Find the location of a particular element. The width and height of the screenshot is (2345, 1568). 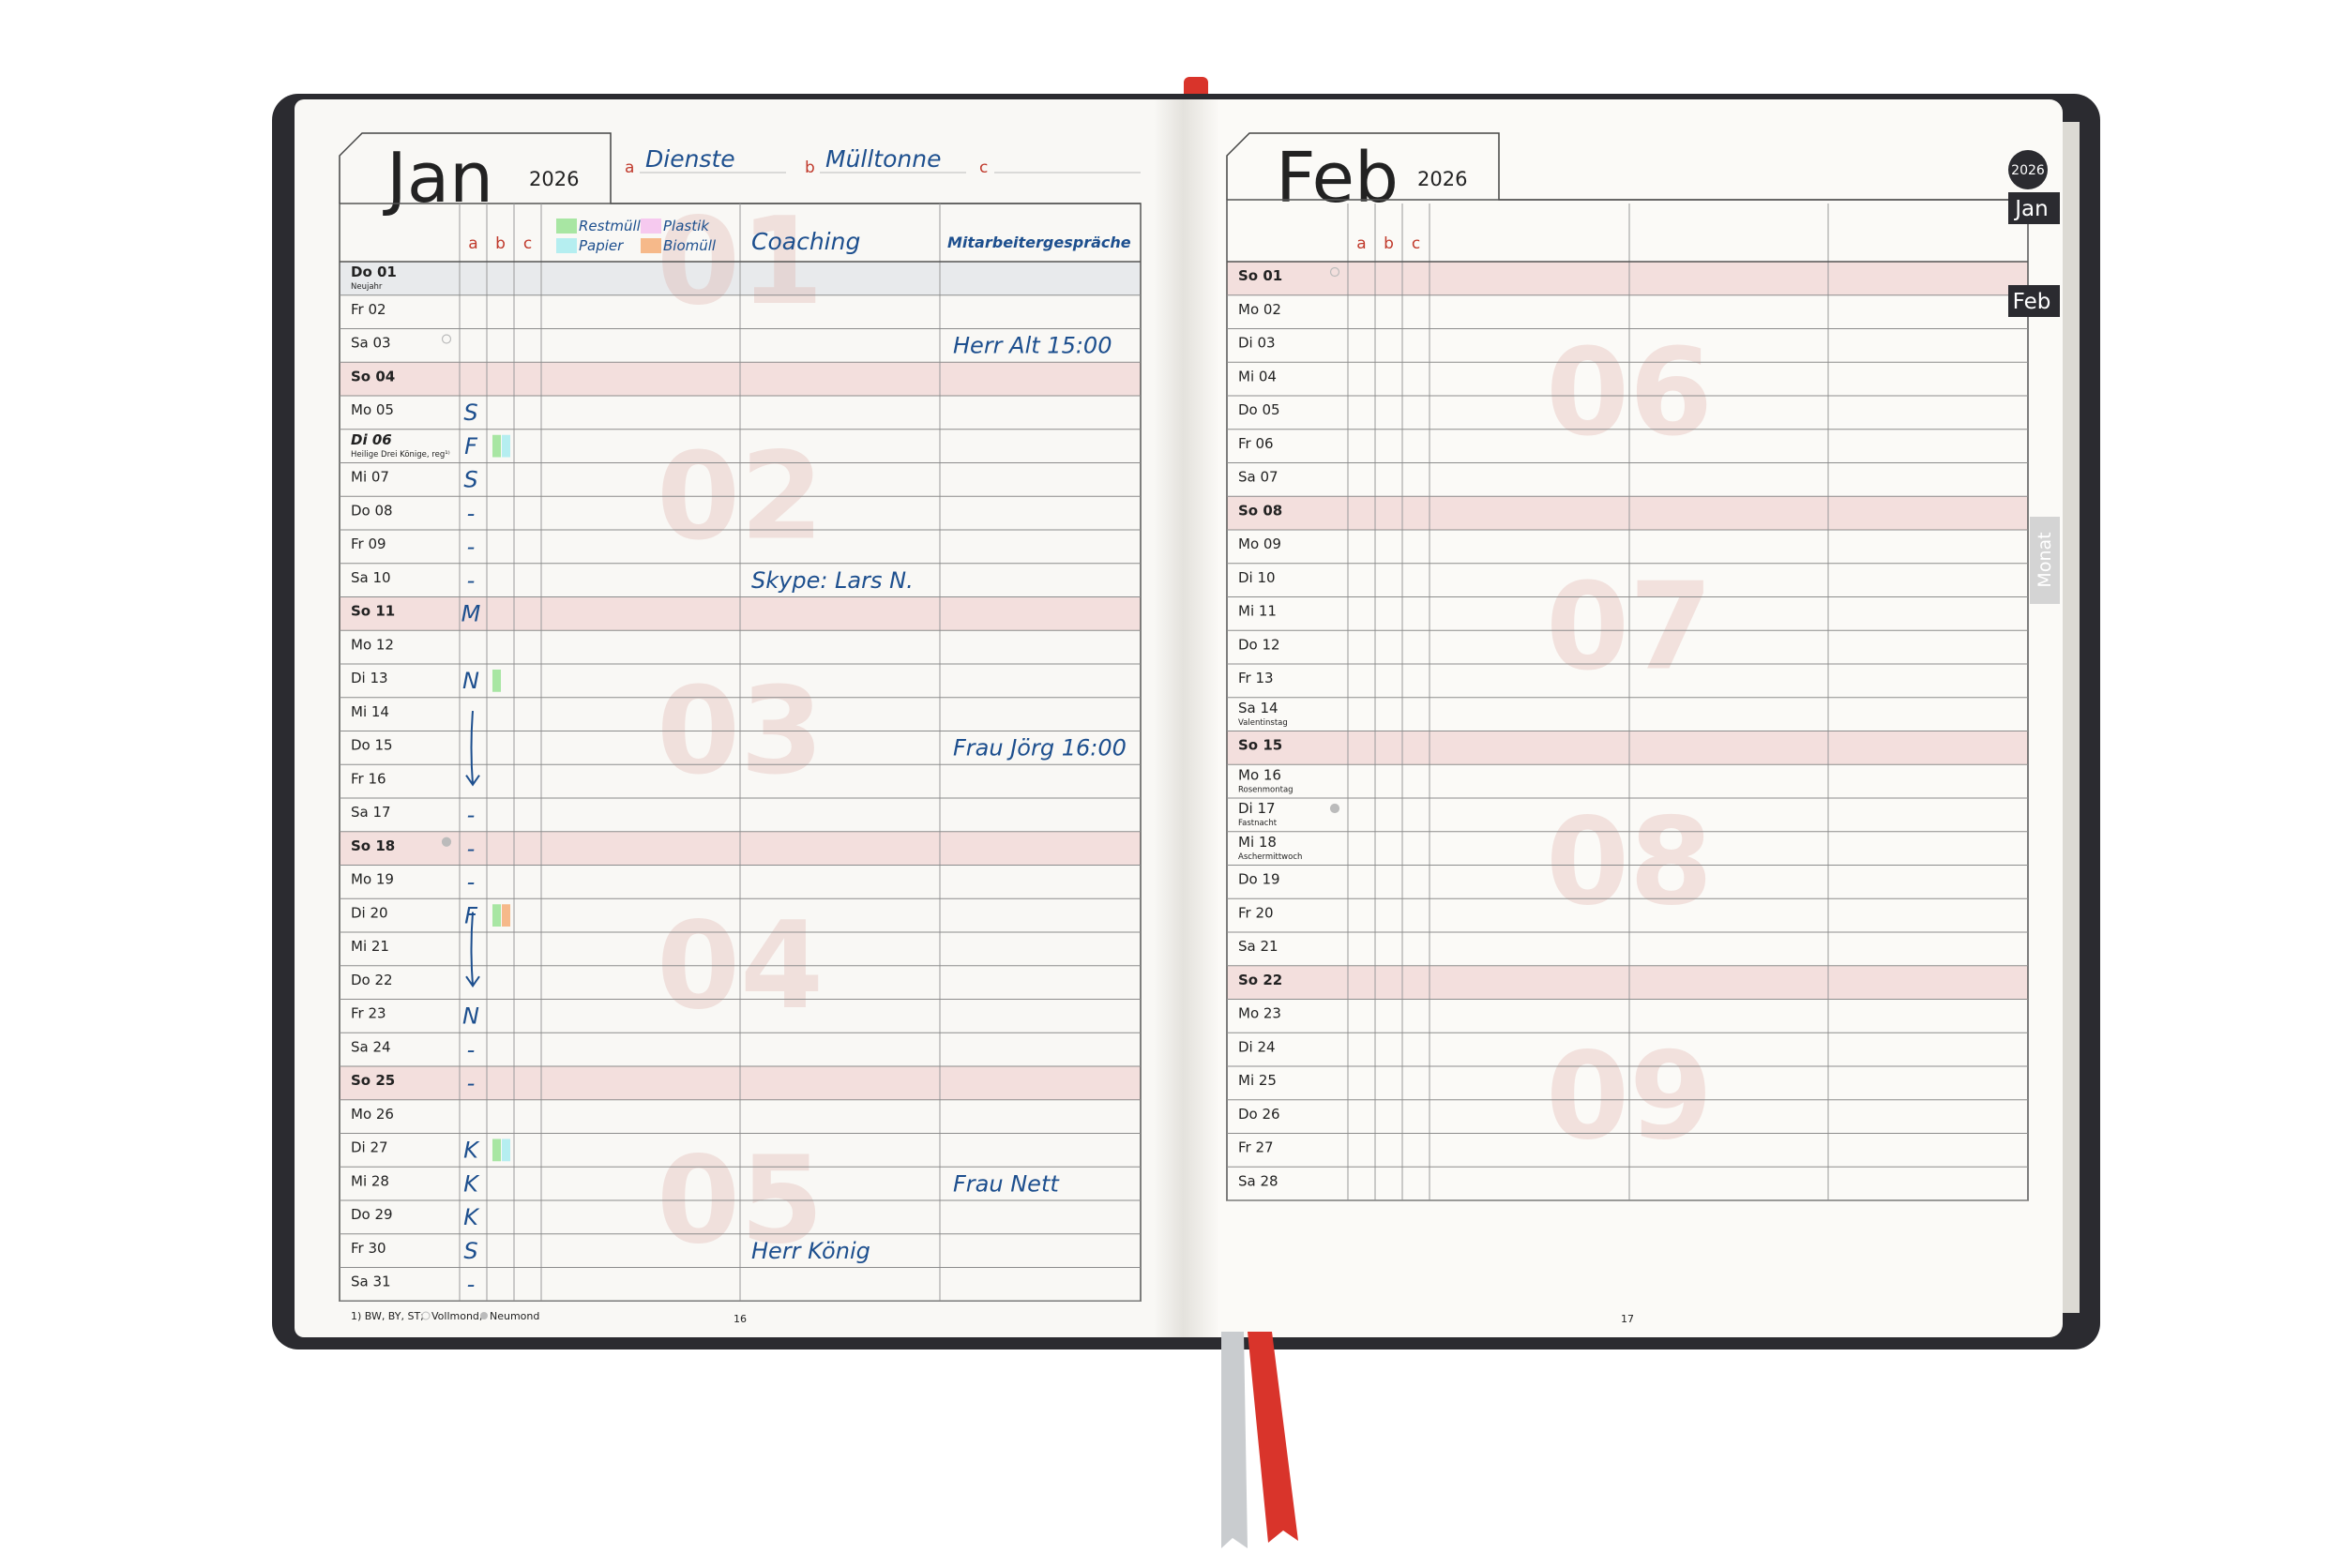

day-label: Di 03 is located at coordinates (1257, 343).